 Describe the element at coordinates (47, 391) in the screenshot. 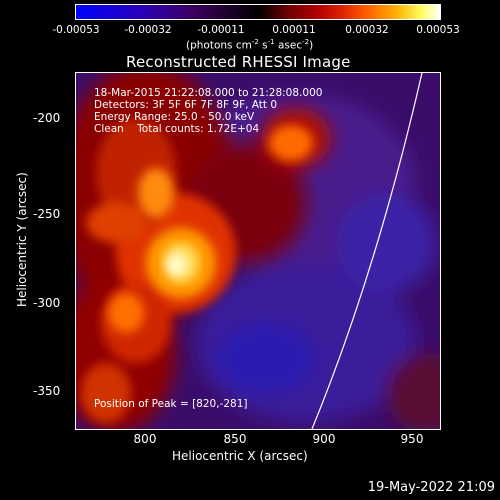

I see `y-tick: -350` at that location.